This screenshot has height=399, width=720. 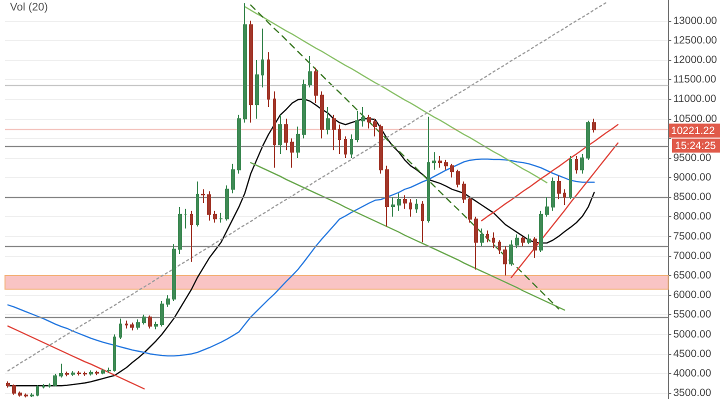 I want to click on y-tick-label: 8000.00, so click(x=692, y=216).